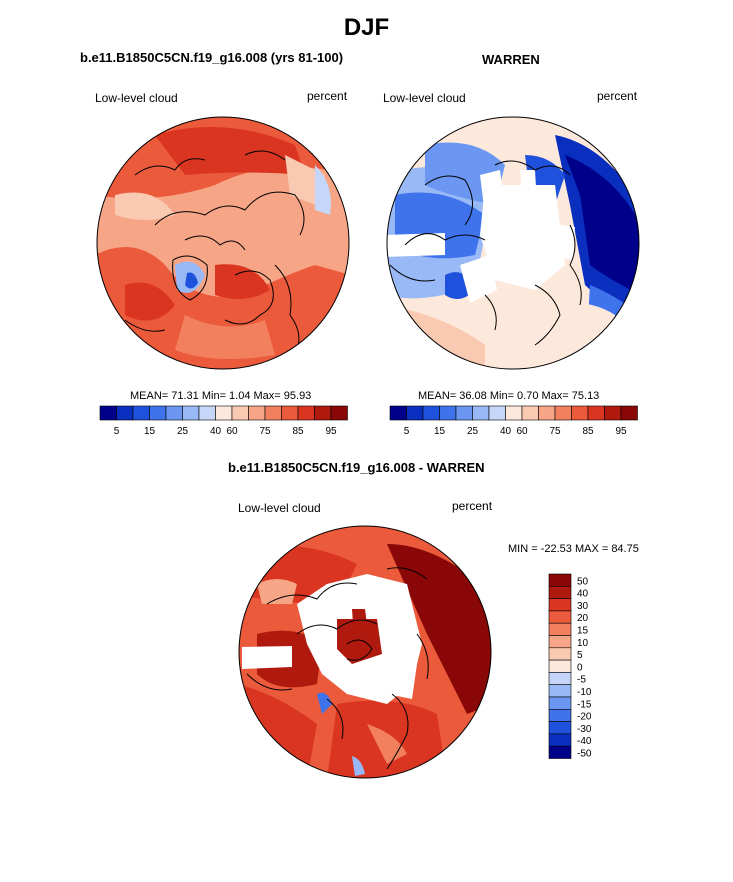  What do you see at coordinates (584, 704) in the screenshot?
I see `colorbar-tick-label: -15` at bounding box center [584, 704].